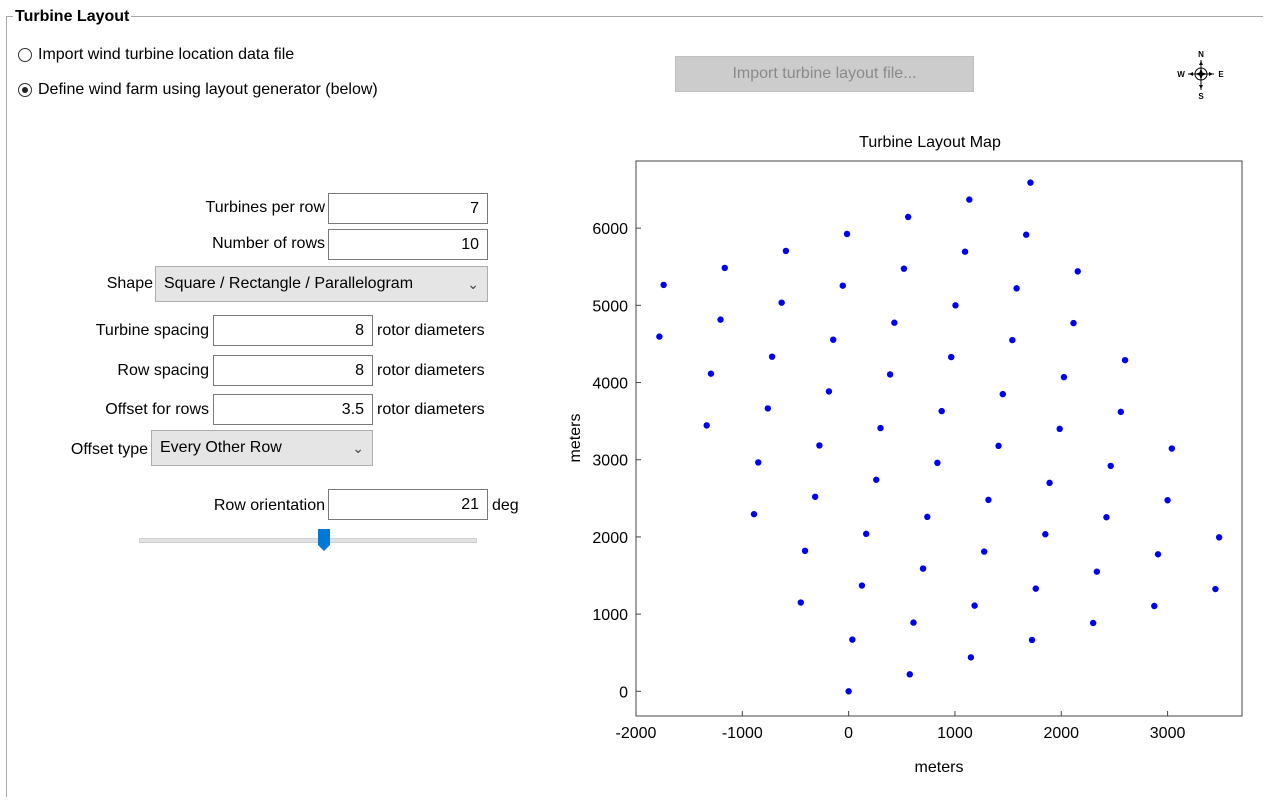 The width and height of the screenshot is (1267, 800). Describe the element at coordinates (293, 409) in the screenshot. I see `offset-rows-input: 3.5` at that location.